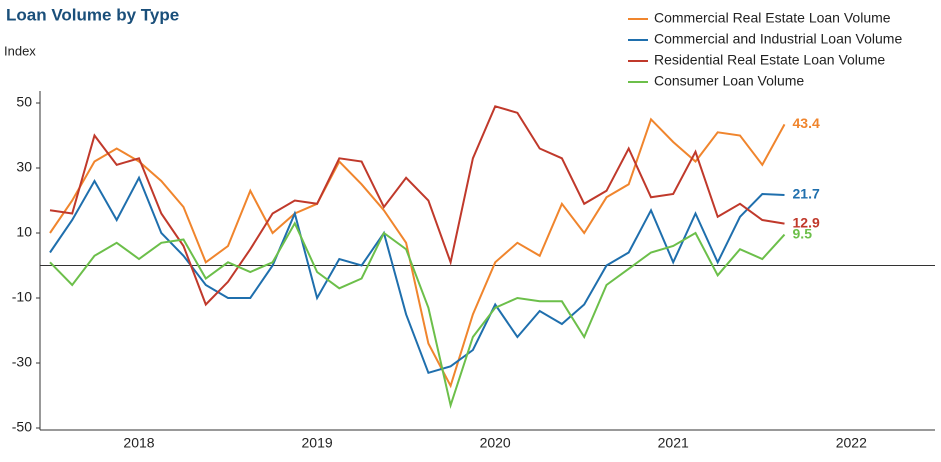 The width and height of the screenshot is (941, 462). I want to click on y-tick-label: 10, so click(24, 232).